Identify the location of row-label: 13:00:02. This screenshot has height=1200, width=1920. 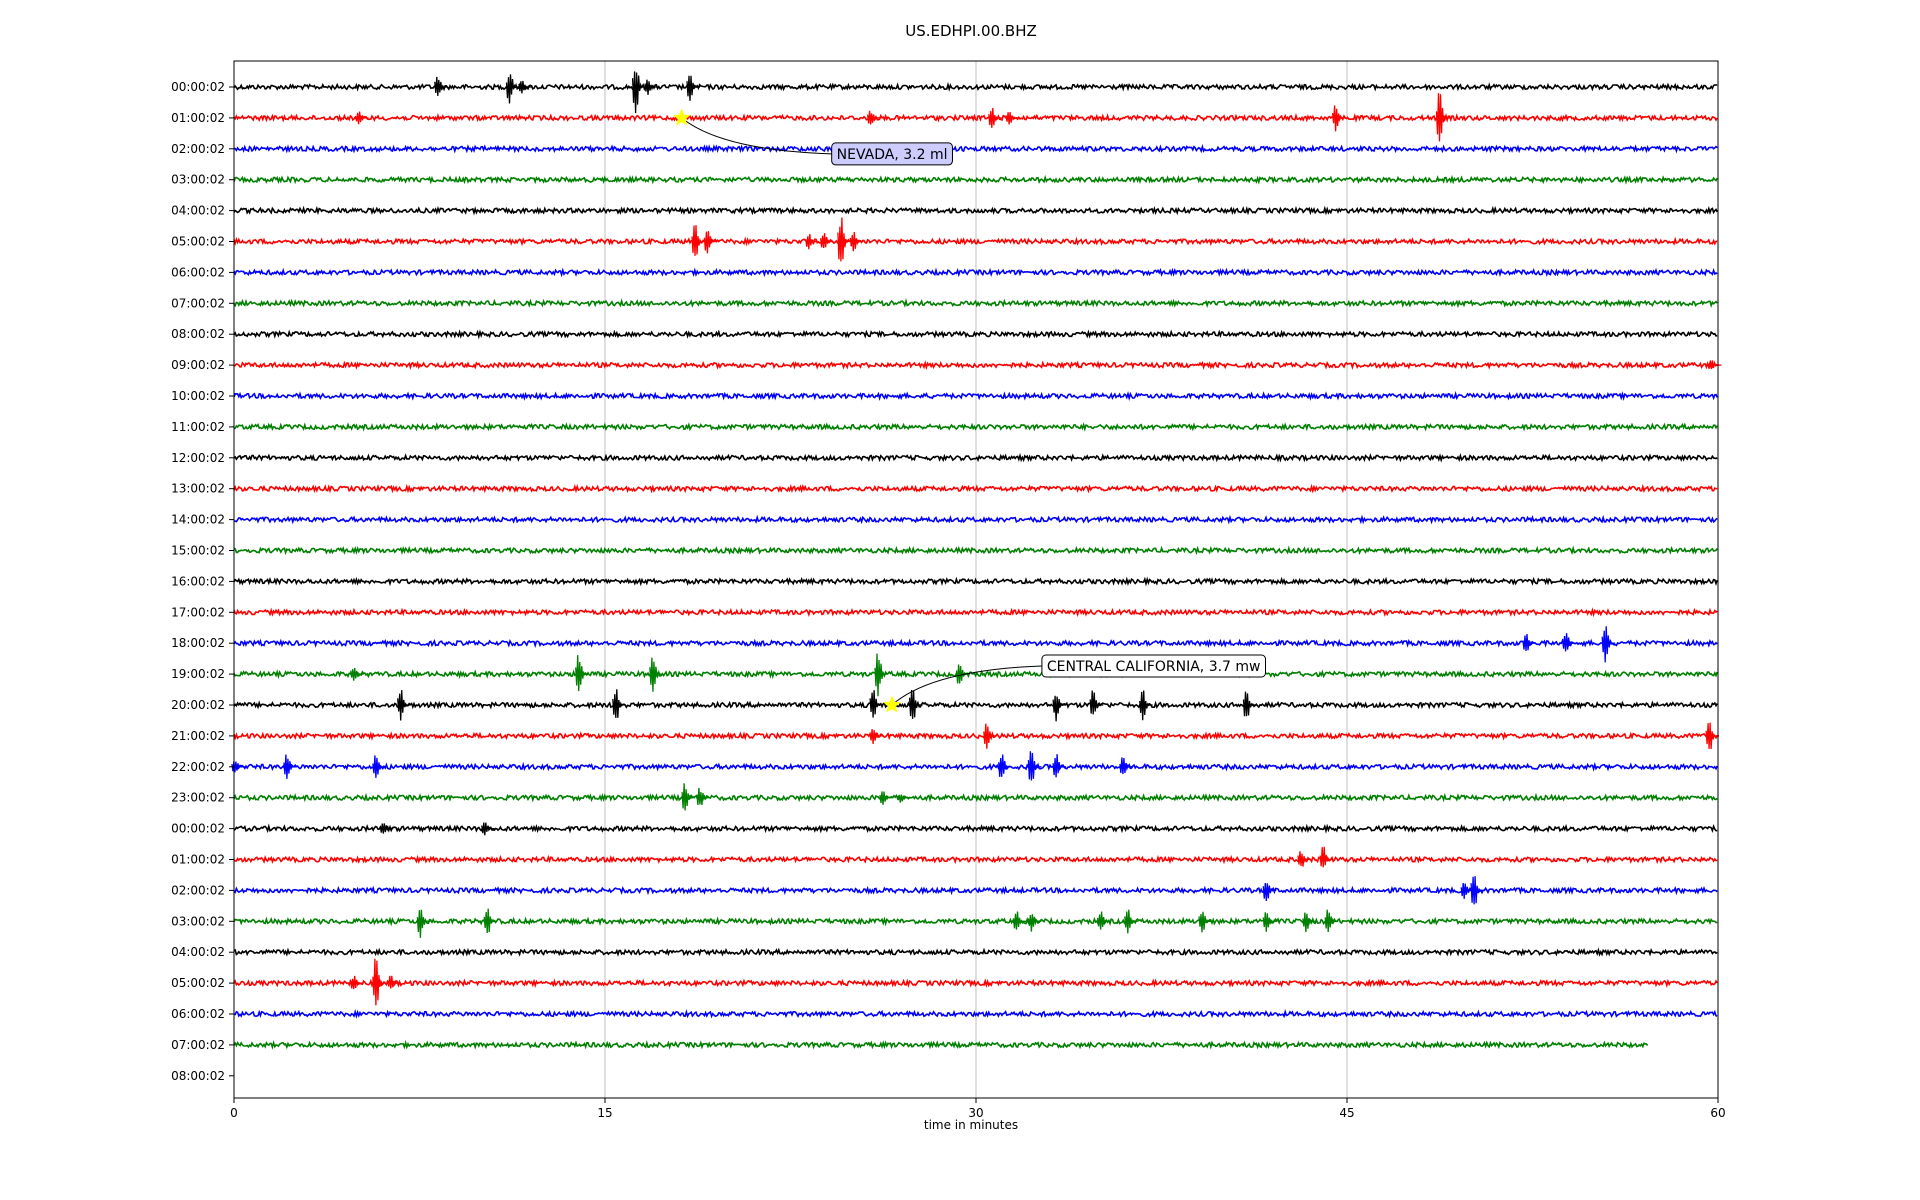
(198, 489).